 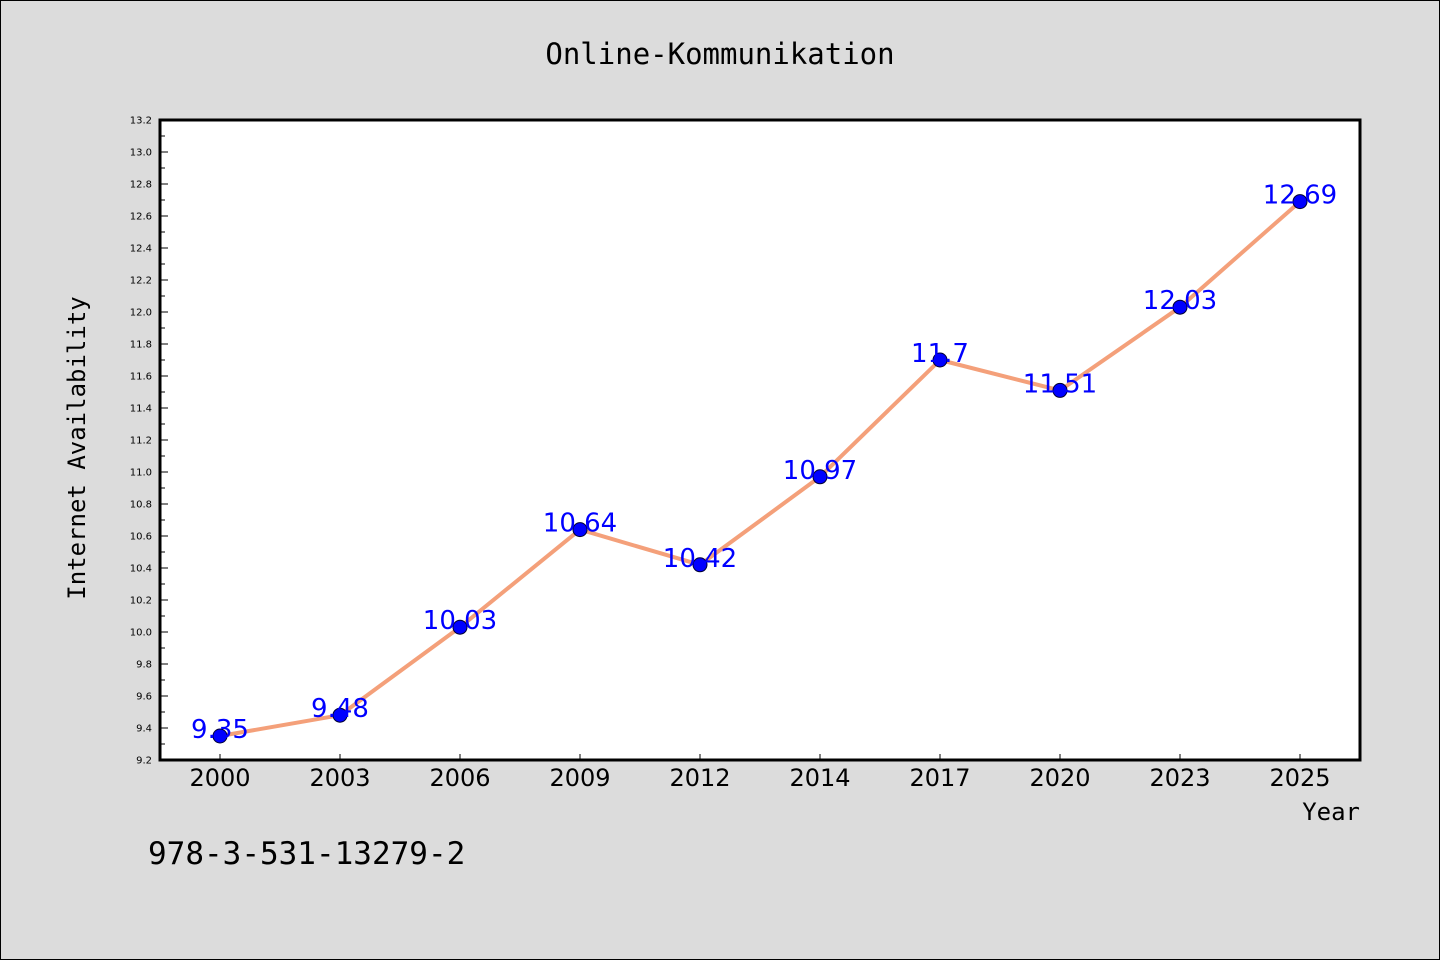 I want to click on y-tick-label: 10.0, so click(x=141, y=633).